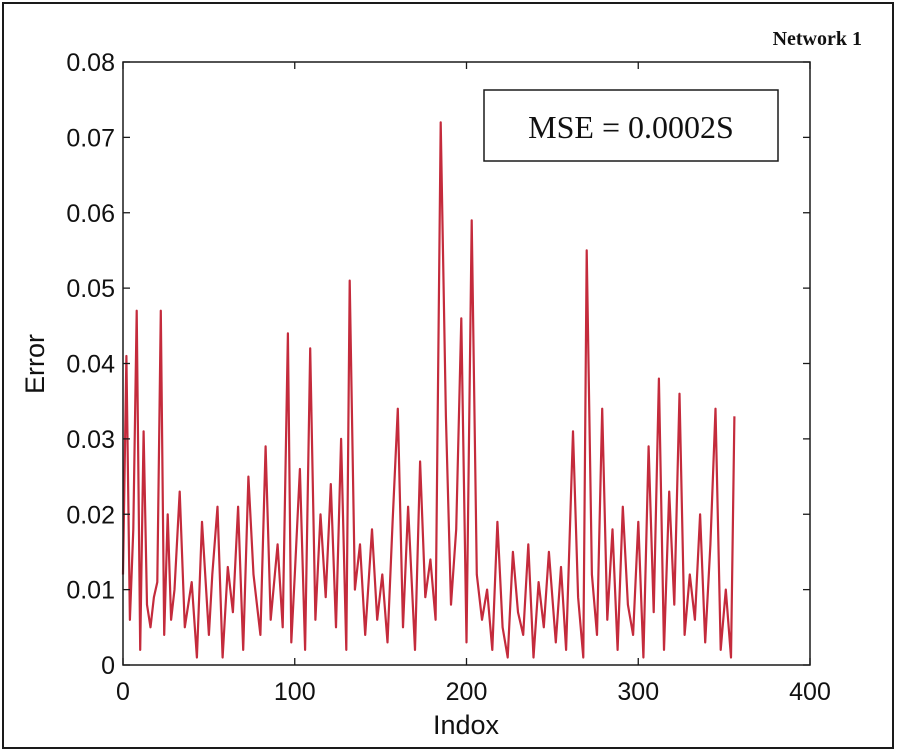 The height and width of the screenshot is (755, 900). Describe the element at coordinates (90, 591) in the screenshot. I see `y-tick-label: 0.01` at that location.